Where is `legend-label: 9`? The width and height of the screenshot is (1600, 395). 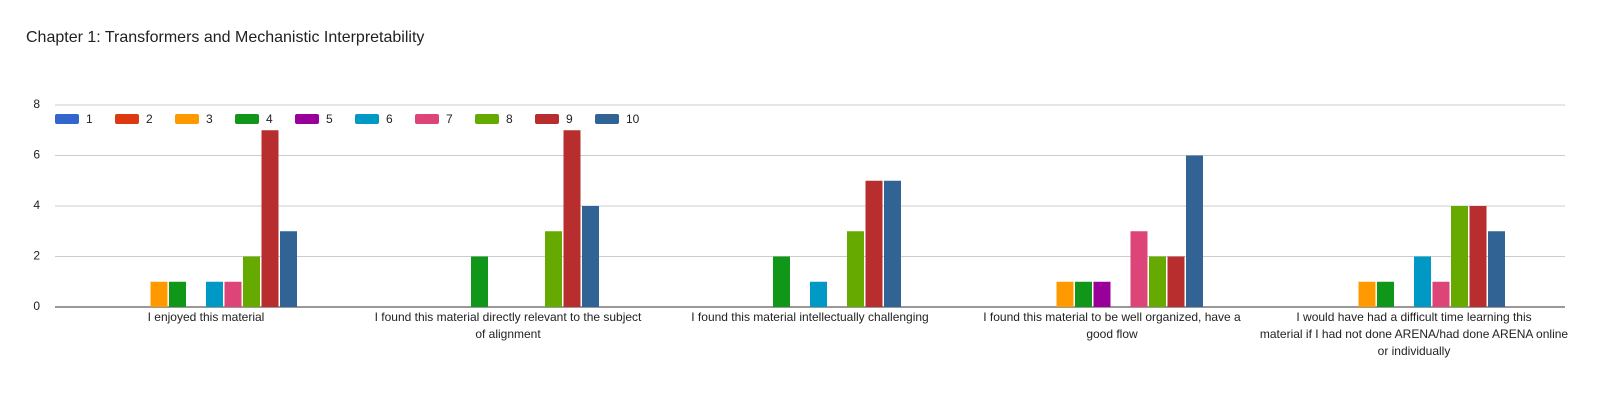 legend-label: 9 is located at coordinates (569, 119).